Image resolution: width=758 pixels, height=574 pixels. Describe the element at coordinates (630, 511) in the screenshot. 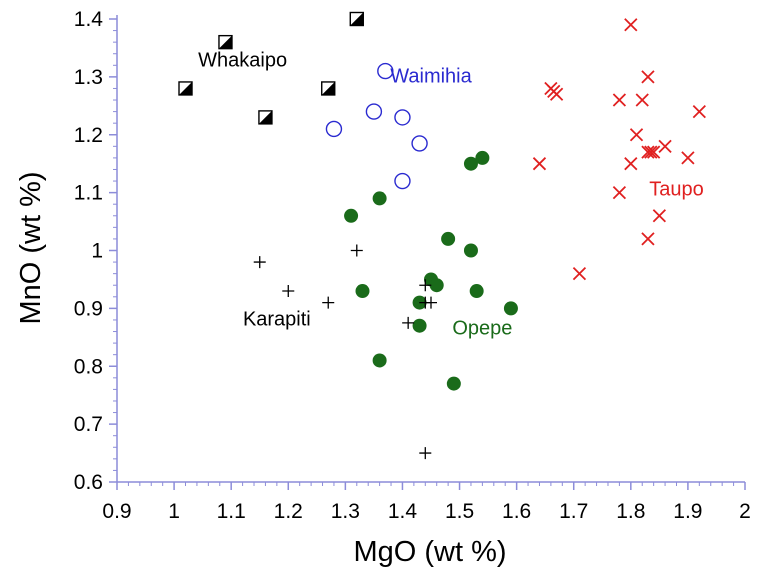

I see `x-tick-label: 1.8` at that location.